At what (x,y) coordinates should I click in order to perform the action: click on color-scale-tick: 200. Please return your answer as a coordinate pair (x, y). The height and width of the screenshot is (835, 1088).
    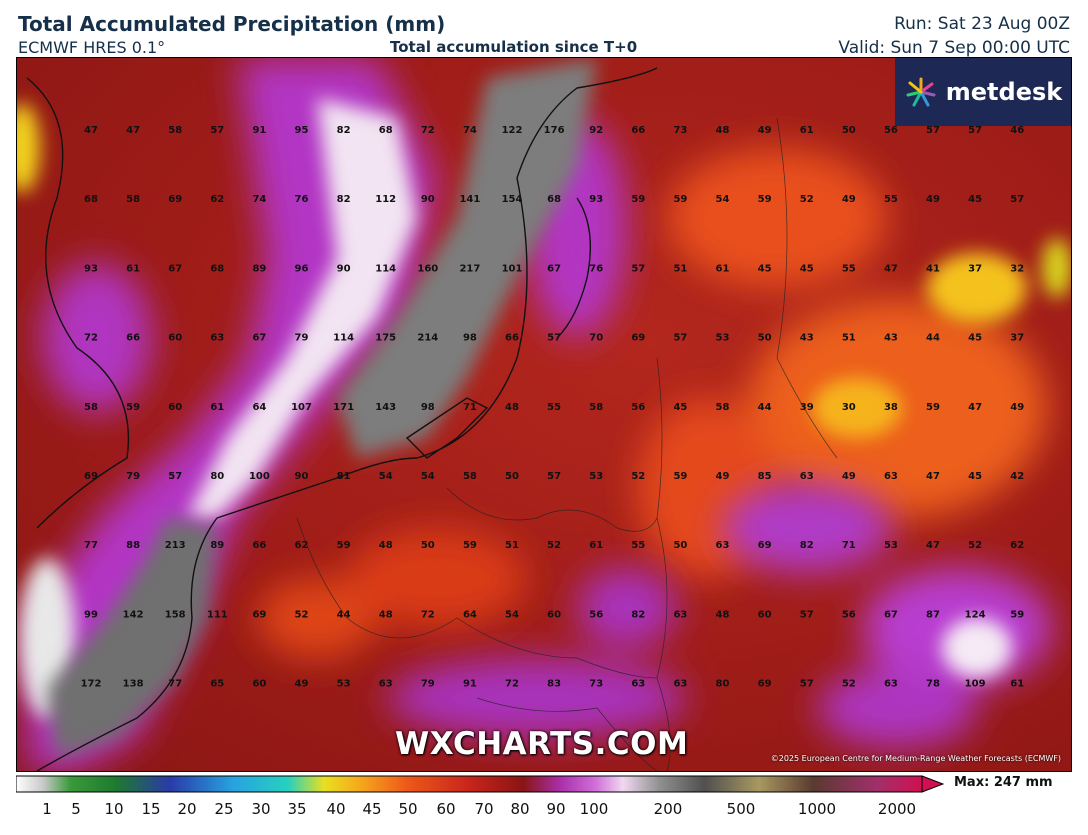
    Looking at the image, I should click on (668, 809).